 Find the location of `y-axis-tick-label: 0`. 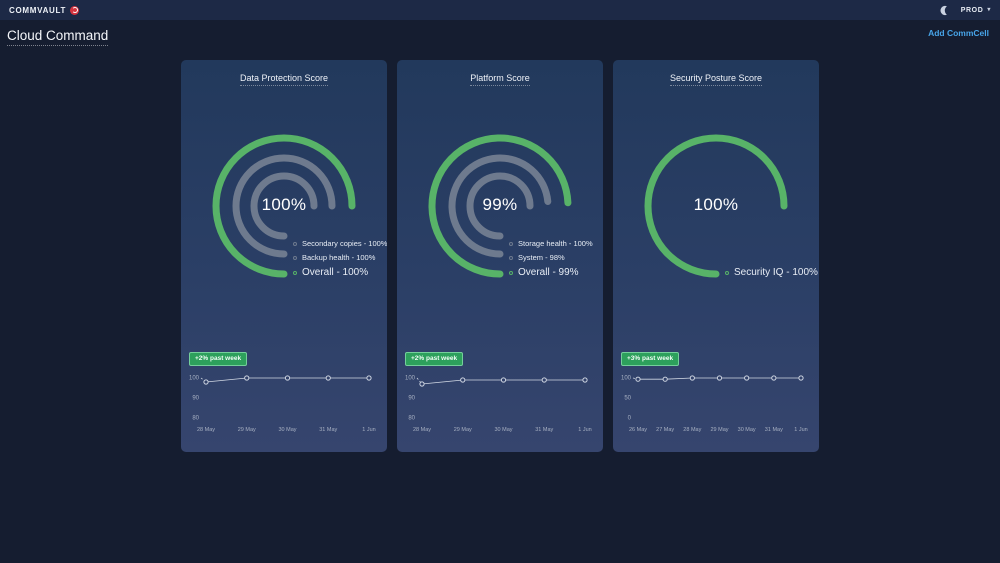

y-axis-tick-label: 0 is located at coordinates (630, 419).